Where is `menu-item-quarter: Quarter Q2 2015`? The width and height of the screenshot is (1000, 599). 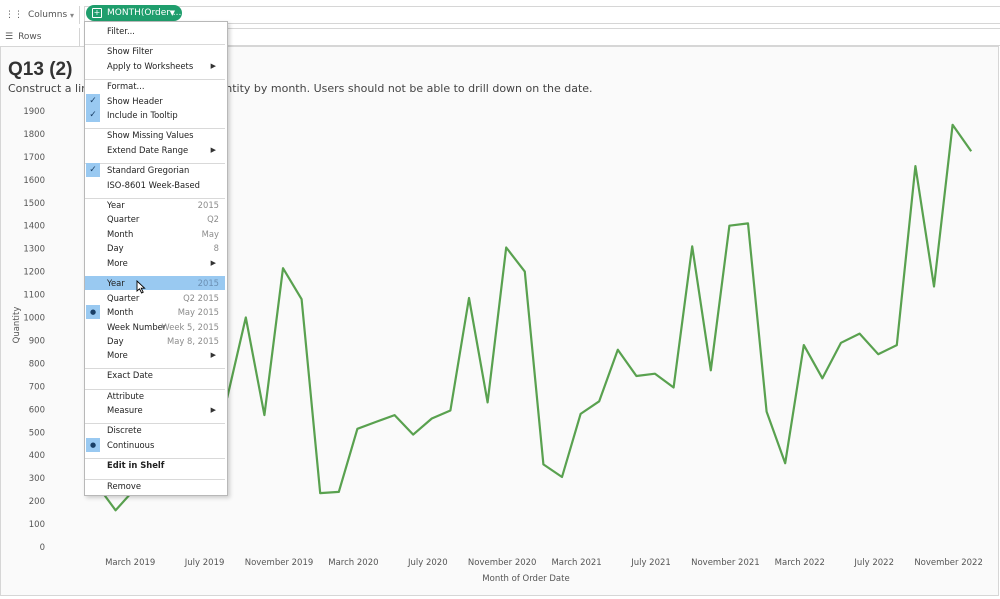 menu-item-quarter: Quarter Q2 2015 is located at coordinates (155, 298).